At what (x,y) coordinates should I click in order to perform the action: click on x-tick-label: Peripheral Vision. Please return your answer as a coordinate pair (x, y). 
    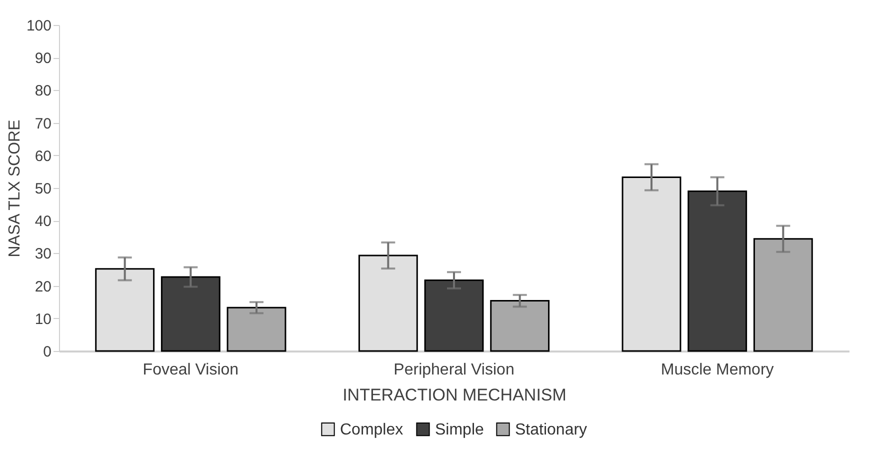
    Looking at the image, I should click on (454, 370).